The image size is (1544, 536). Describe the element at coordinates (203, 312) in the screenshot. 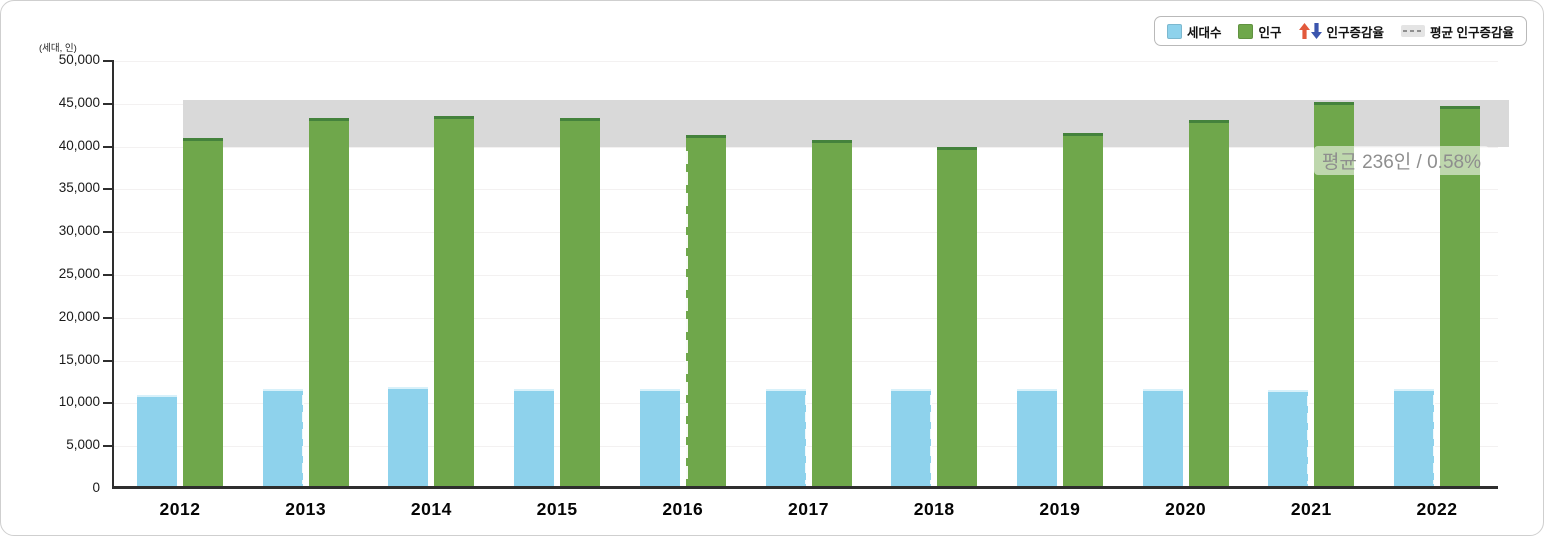

I see `bar-인구-2012` at that location.